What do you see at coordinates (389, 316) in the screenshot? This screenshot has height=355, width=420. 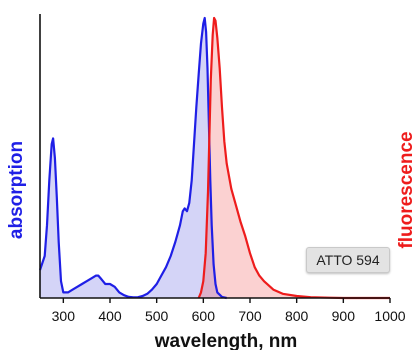 I see `x-tick-label: 1000` at bounding box center [389, 316].